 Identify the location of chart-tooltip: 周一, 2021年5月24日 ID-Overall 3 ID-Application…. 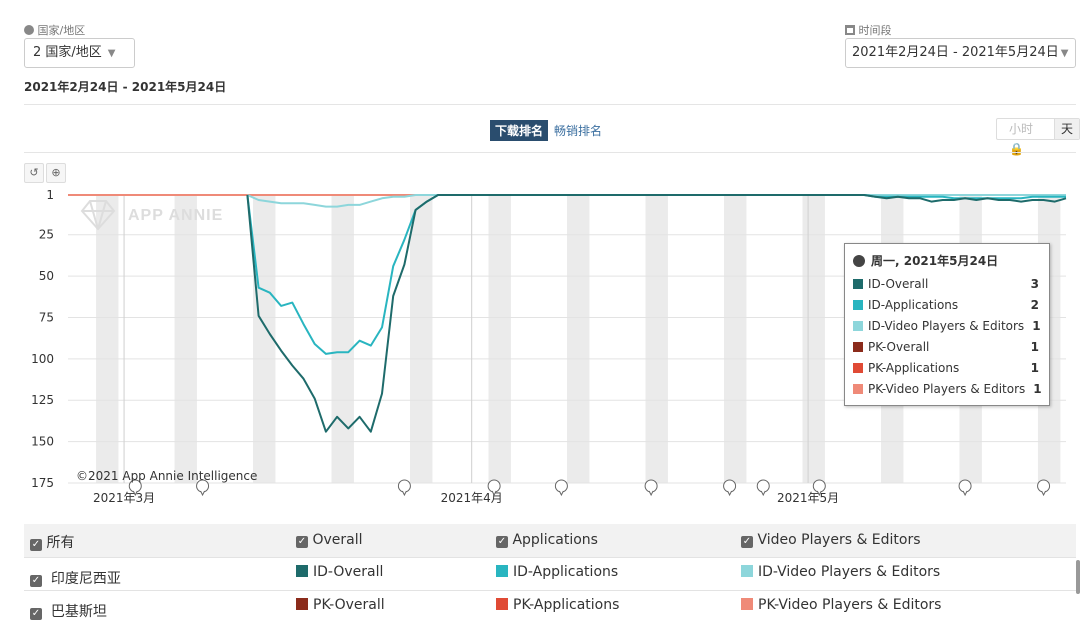
(947, 324).